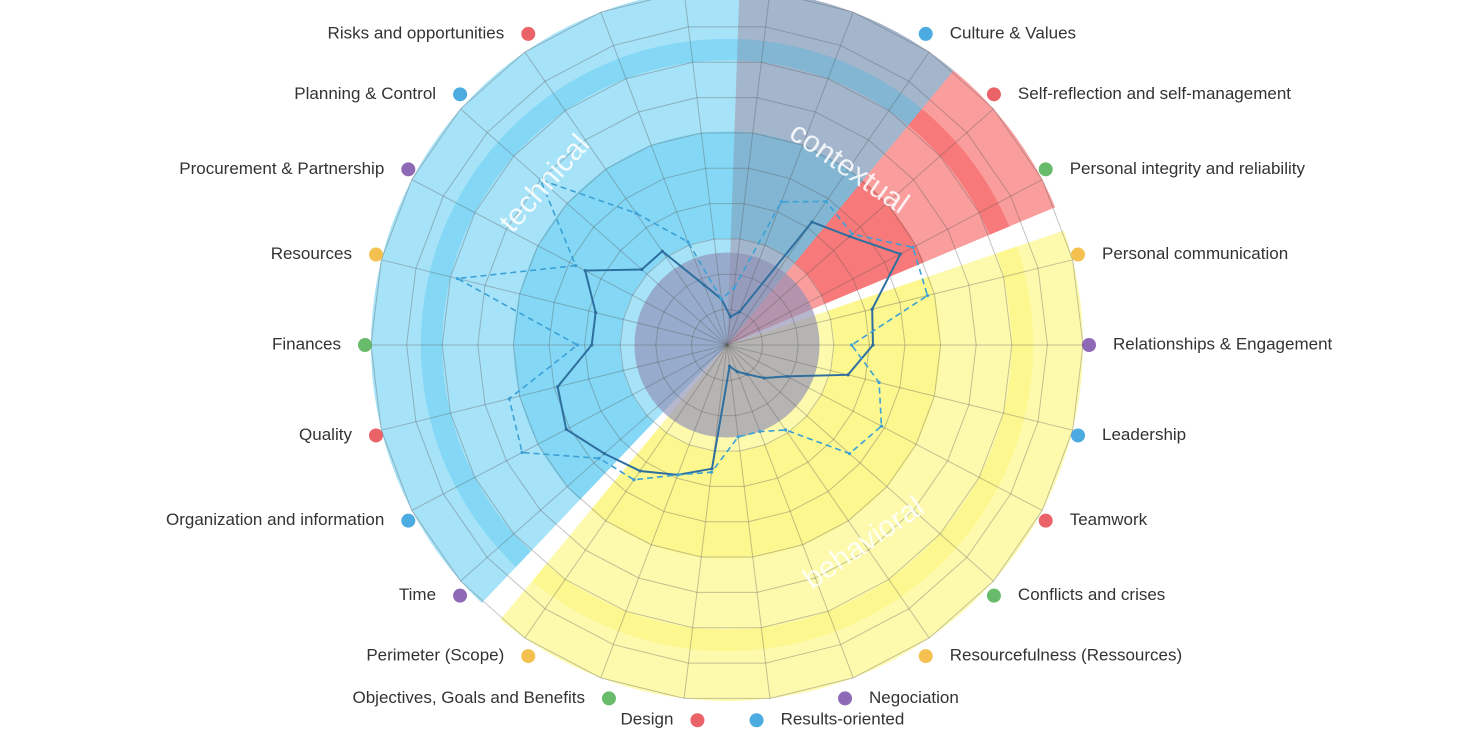 The height and width of the screenshot is (752, 1460). What do you see at coordinates (381, 93) in the screenshot?
I see `axis-label-22: Planning & Control` at bounding box center [381, 93].